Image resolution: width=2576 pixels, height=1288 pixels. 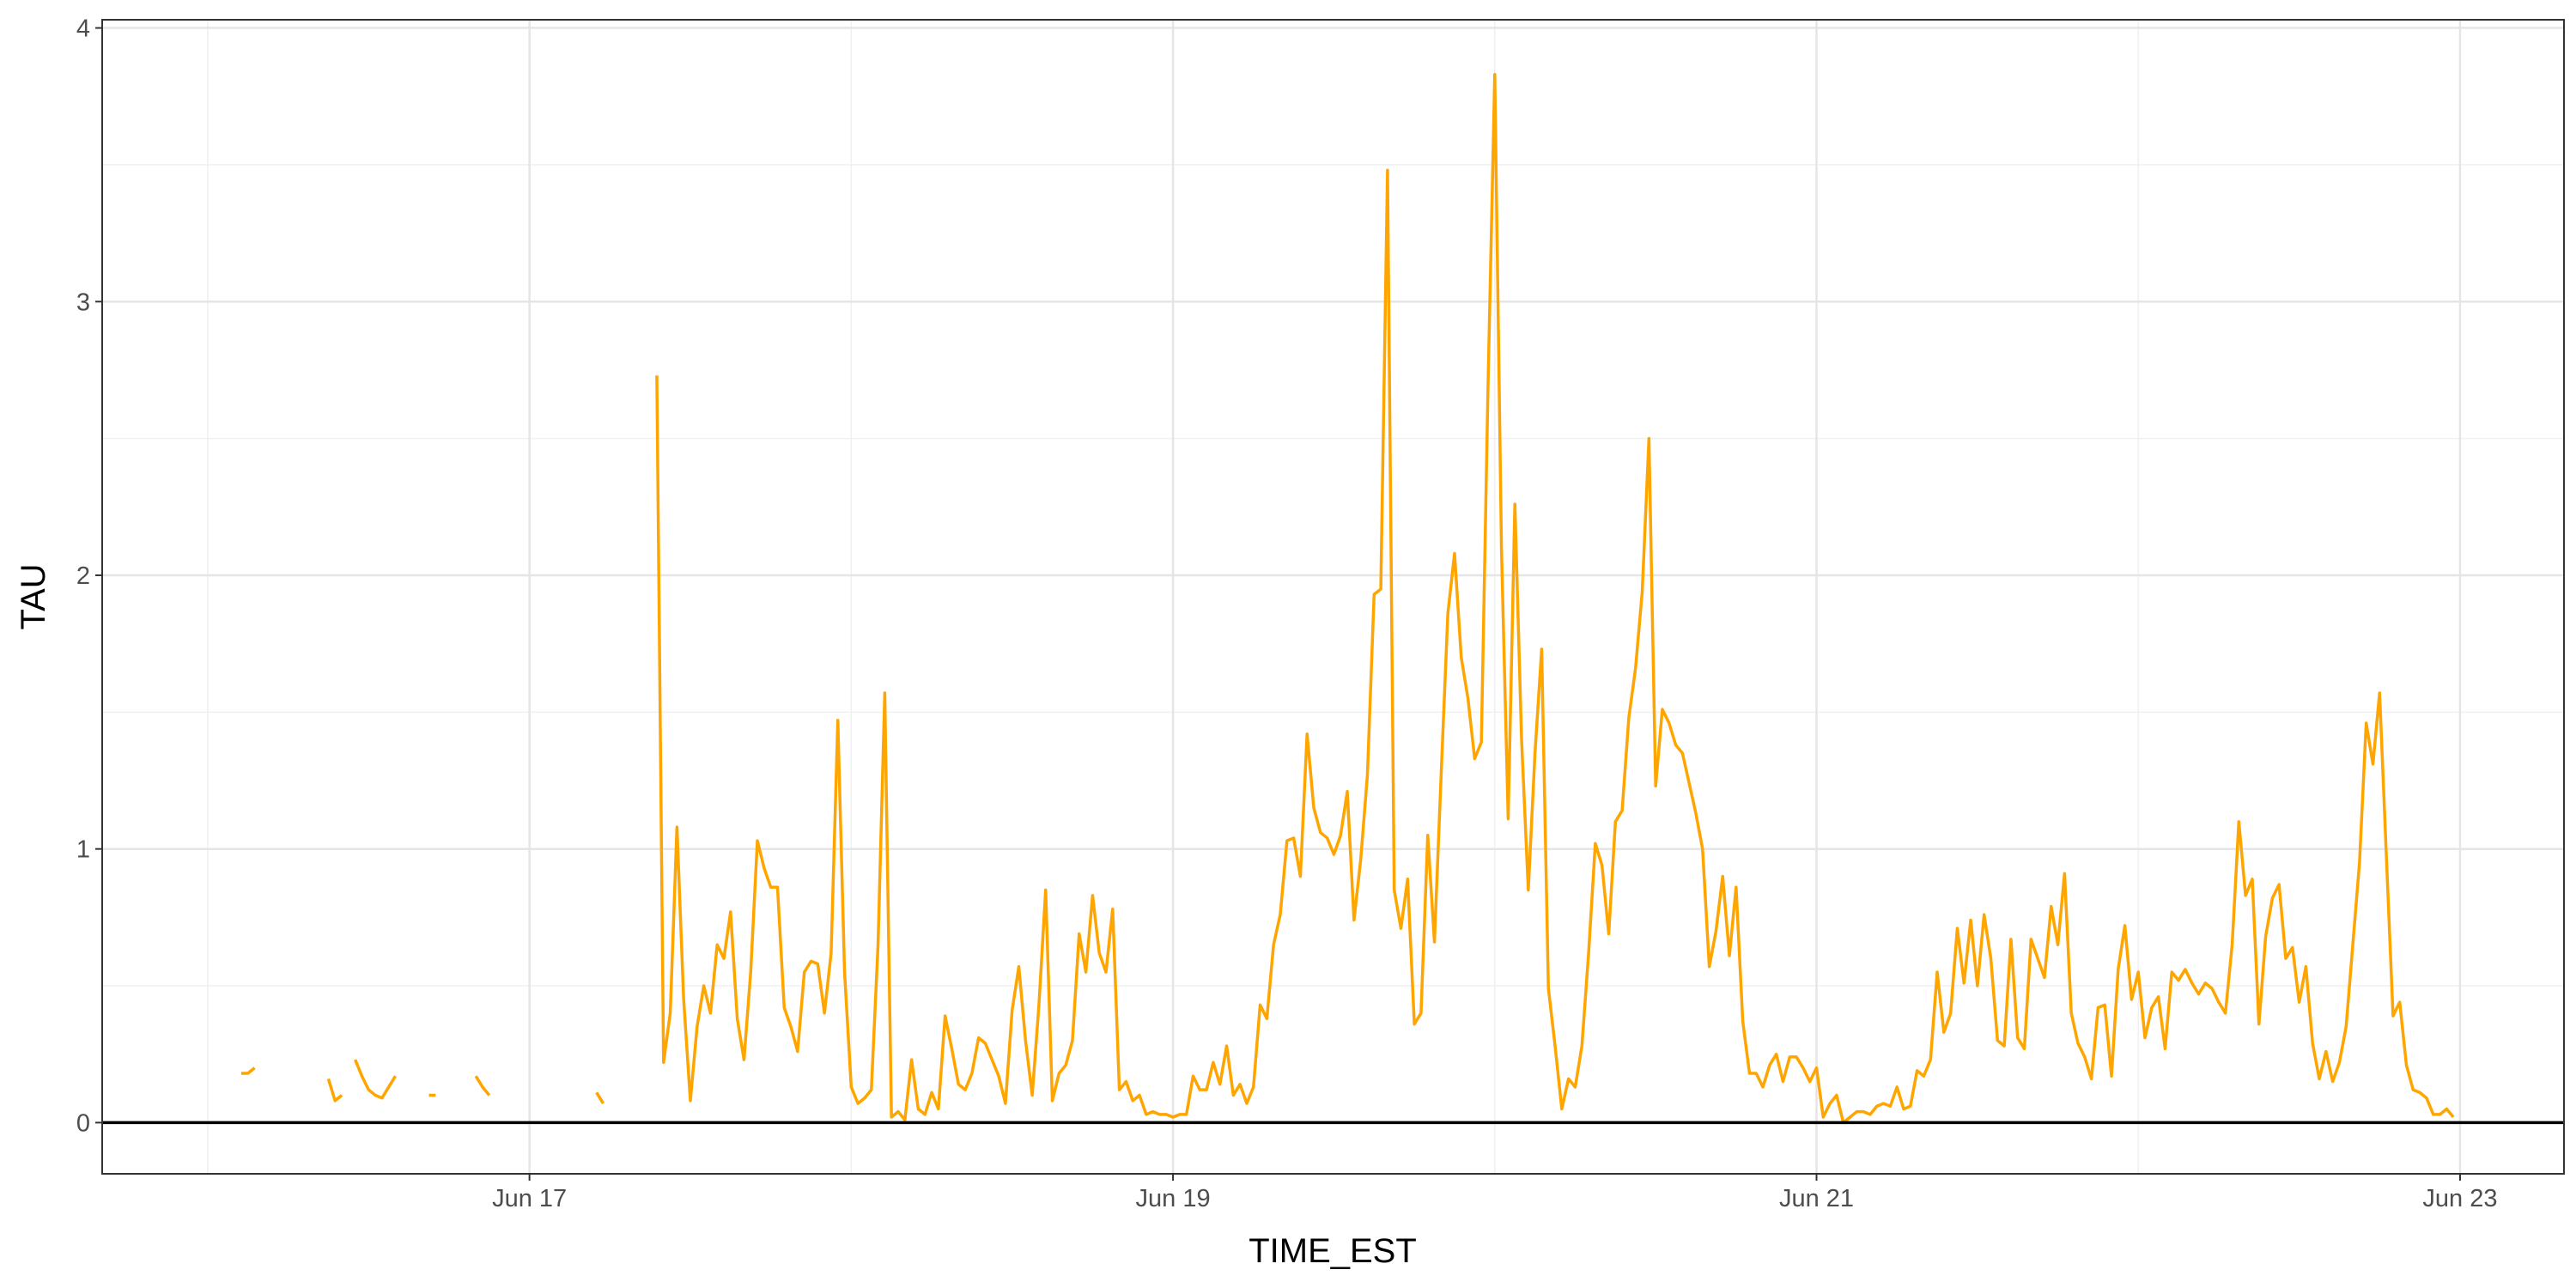 What do you see at coordinates (83, 302) in the screenshot?
I see `y-tick-label: 3` at bounding box center [83, 302].